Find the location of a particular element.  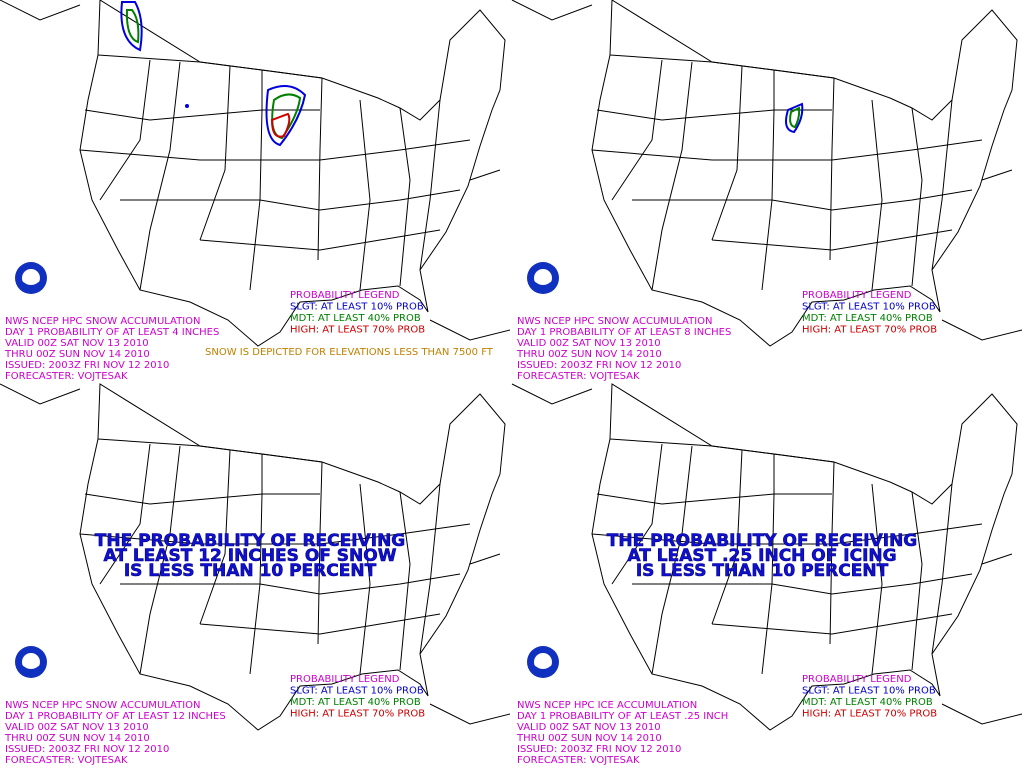

info-line: DAY 1 PROBABILITY OF AT LEAST 12 INCHES is located at coordinates (115, 716).